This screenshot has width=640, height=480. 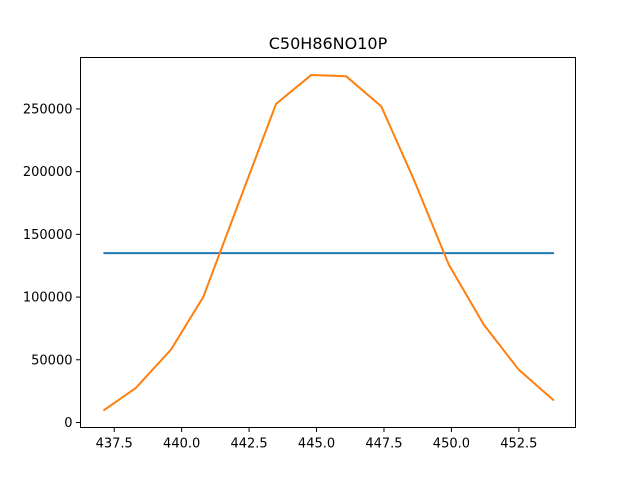 I want to click on chart-title: C50H86NO10P, so click(x=328, y=43).